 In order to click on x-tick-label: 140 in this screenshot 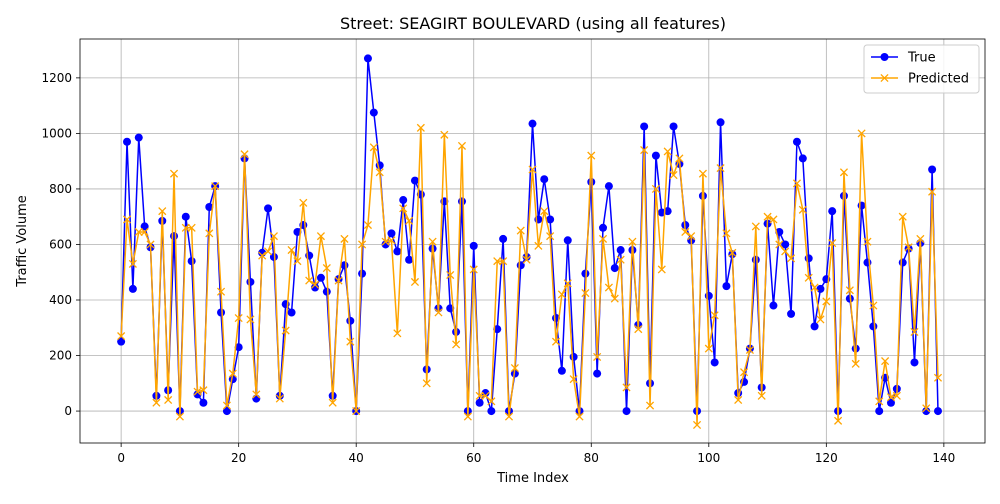, I will do `click(943, 458)`.